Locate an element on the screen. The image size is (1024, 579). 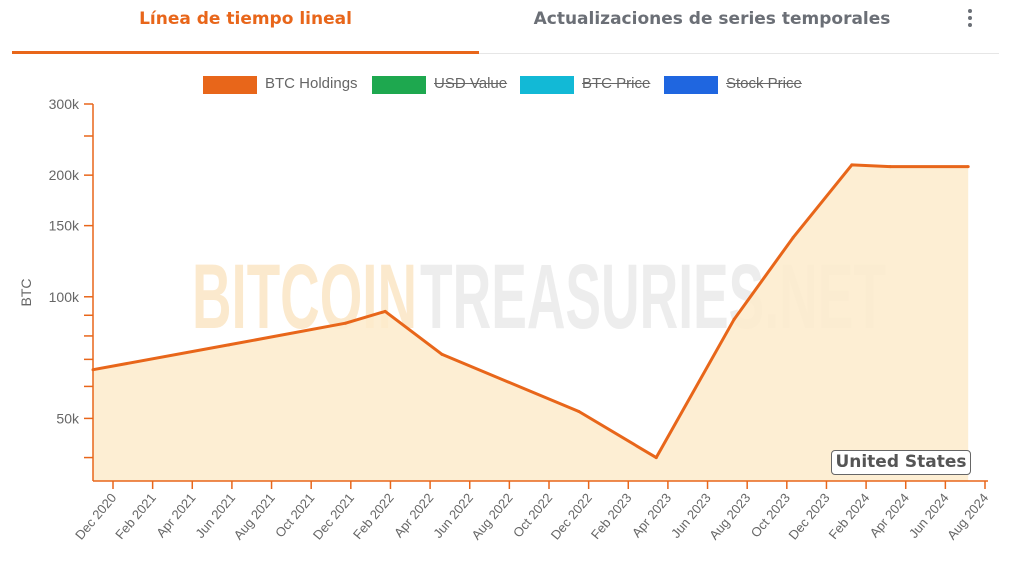
x-tick-label: Dec 2021 is located at coordinates (333, 516).